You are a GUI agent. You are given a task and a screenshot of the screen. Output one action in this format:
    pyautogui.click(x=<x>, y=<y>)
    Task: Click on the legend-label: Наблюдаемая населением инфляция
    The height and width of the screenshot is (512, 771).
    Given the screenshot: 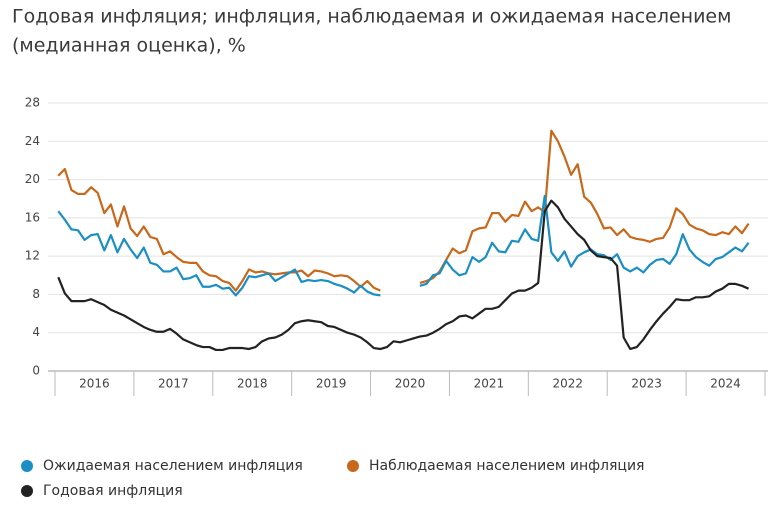 What is the action you would take?
    pyautogui.click(x=506, y=466)
    